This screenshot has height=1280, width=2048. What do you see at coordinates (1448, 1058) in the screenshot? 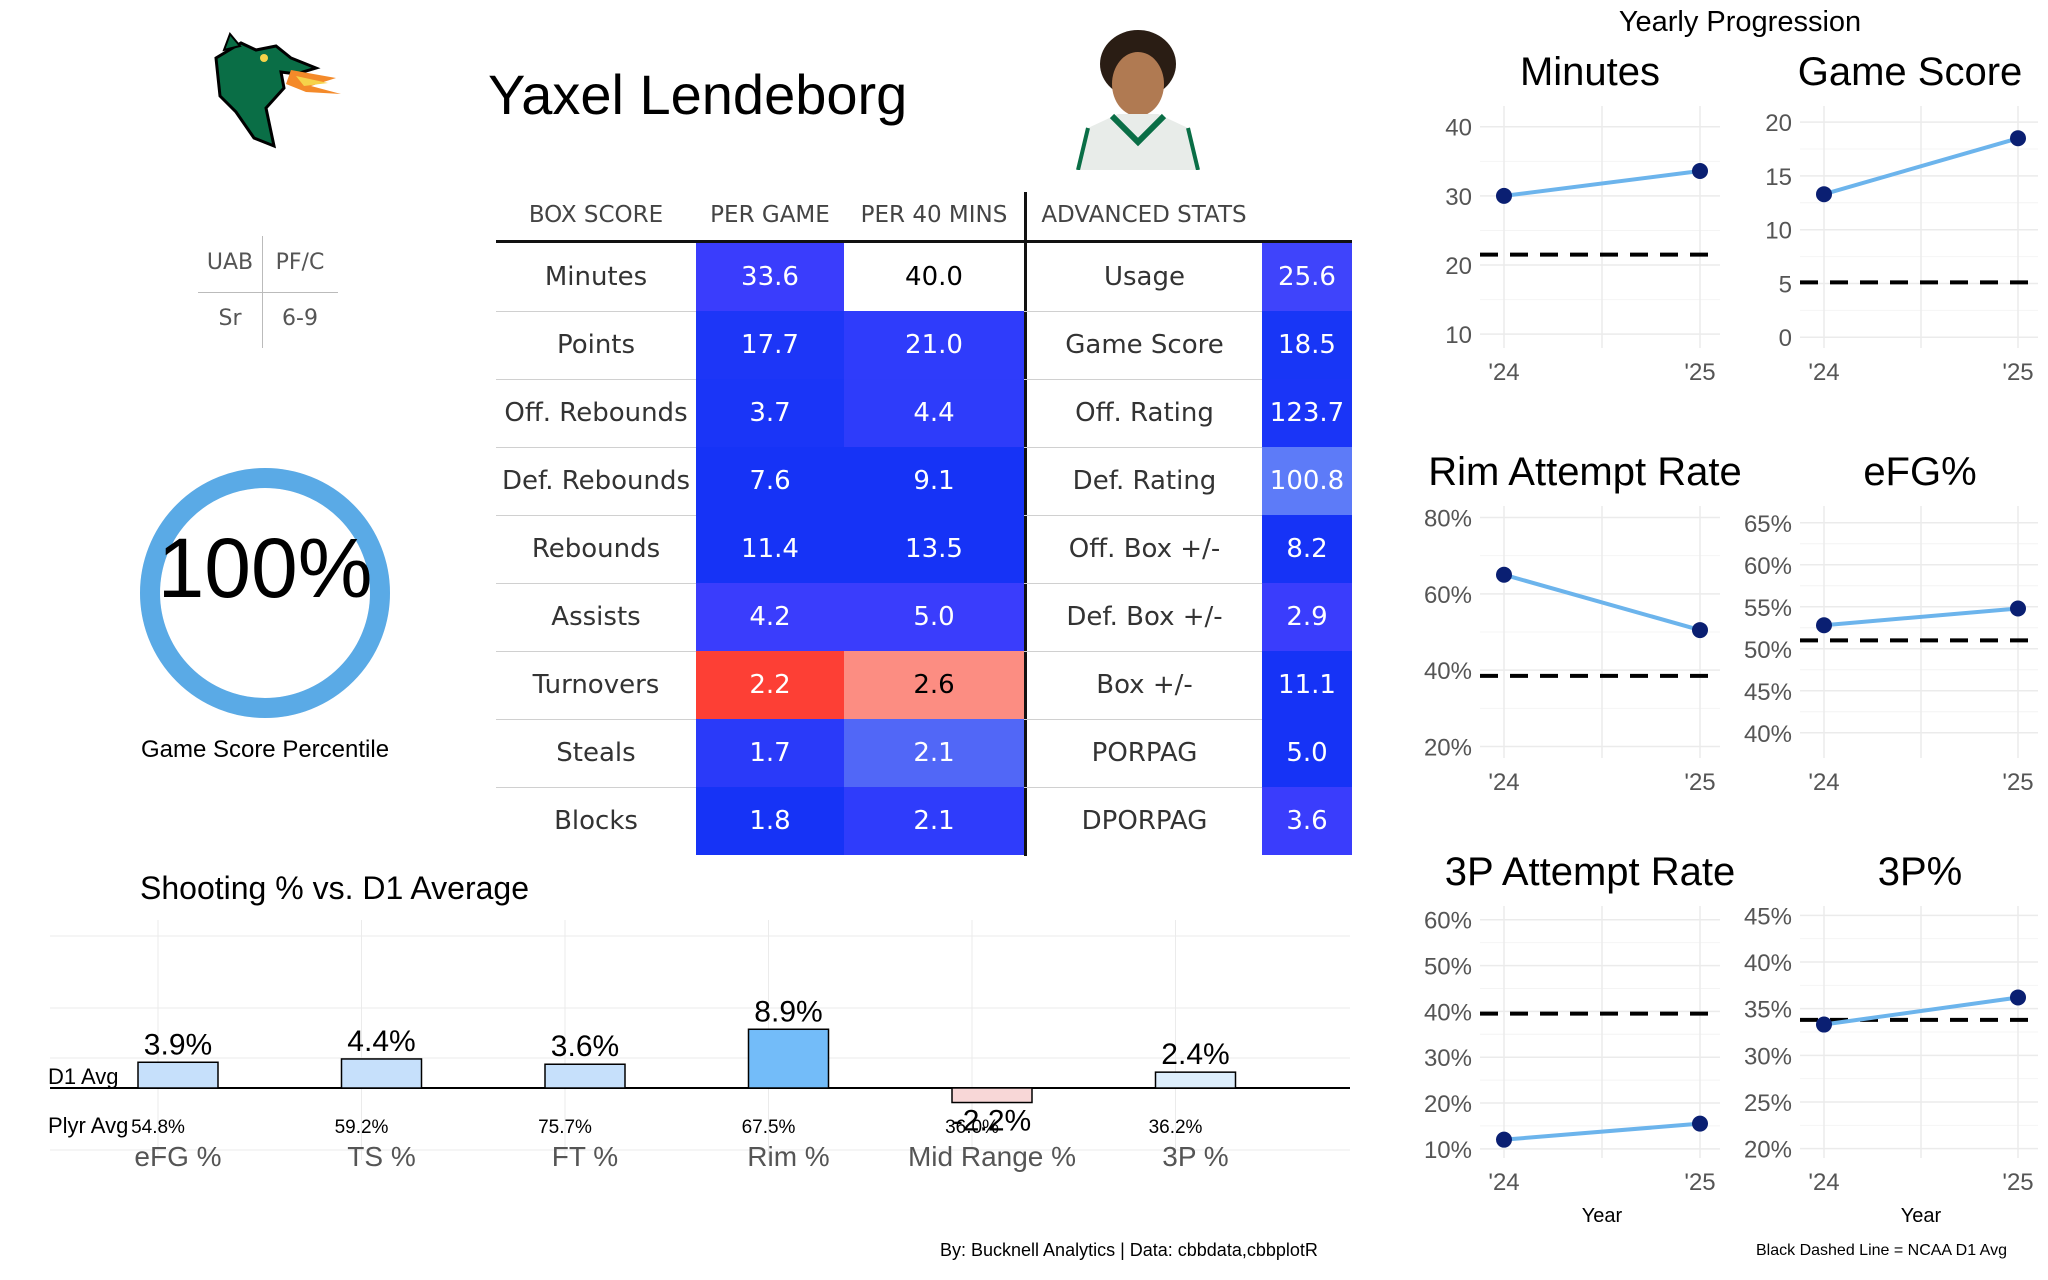
I see `y-tick-label: 30%` at bounding box center [1448, 1058].